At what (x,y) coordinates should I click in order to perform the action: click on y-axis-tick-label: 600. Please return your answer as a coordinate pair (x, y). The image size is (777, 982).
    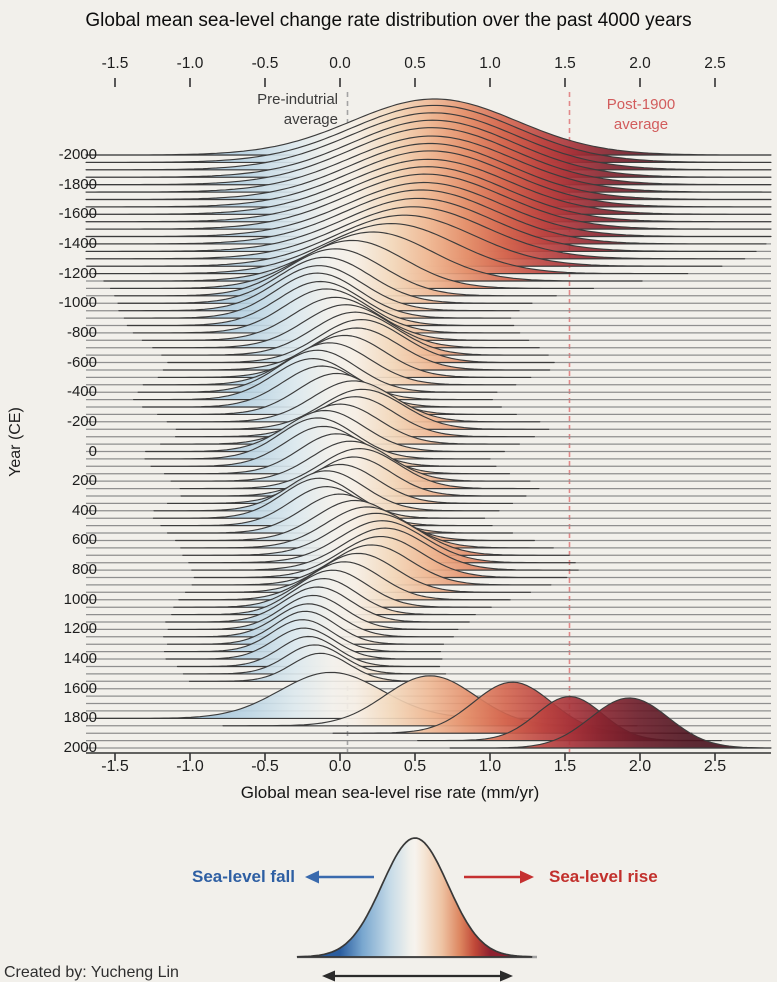
    Looking at the image, I should click on (84, 540).